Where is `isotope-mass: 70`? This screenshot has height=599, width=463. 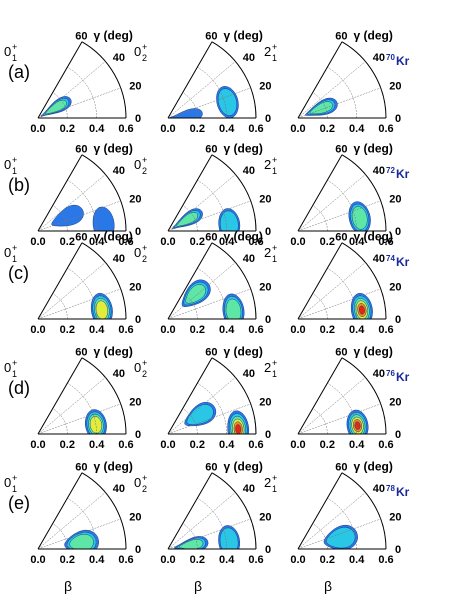 isotope-mass: 70 is located at coordinates (390, 57).